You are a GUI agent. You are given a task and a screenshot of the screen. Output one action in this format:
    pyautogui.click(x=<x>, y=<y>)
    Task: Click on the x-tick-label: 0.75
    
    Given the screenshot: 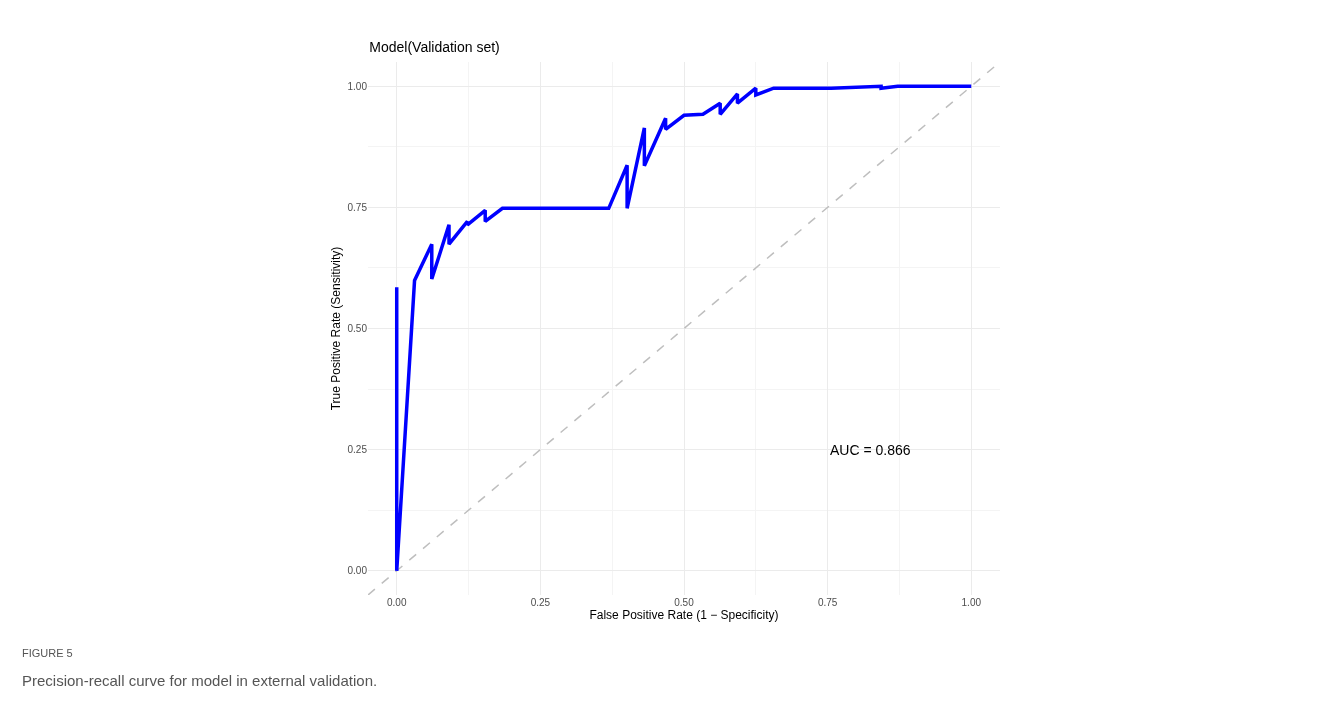 What is the action you would take?
    pyautogui.click(x=827, y=602)
    